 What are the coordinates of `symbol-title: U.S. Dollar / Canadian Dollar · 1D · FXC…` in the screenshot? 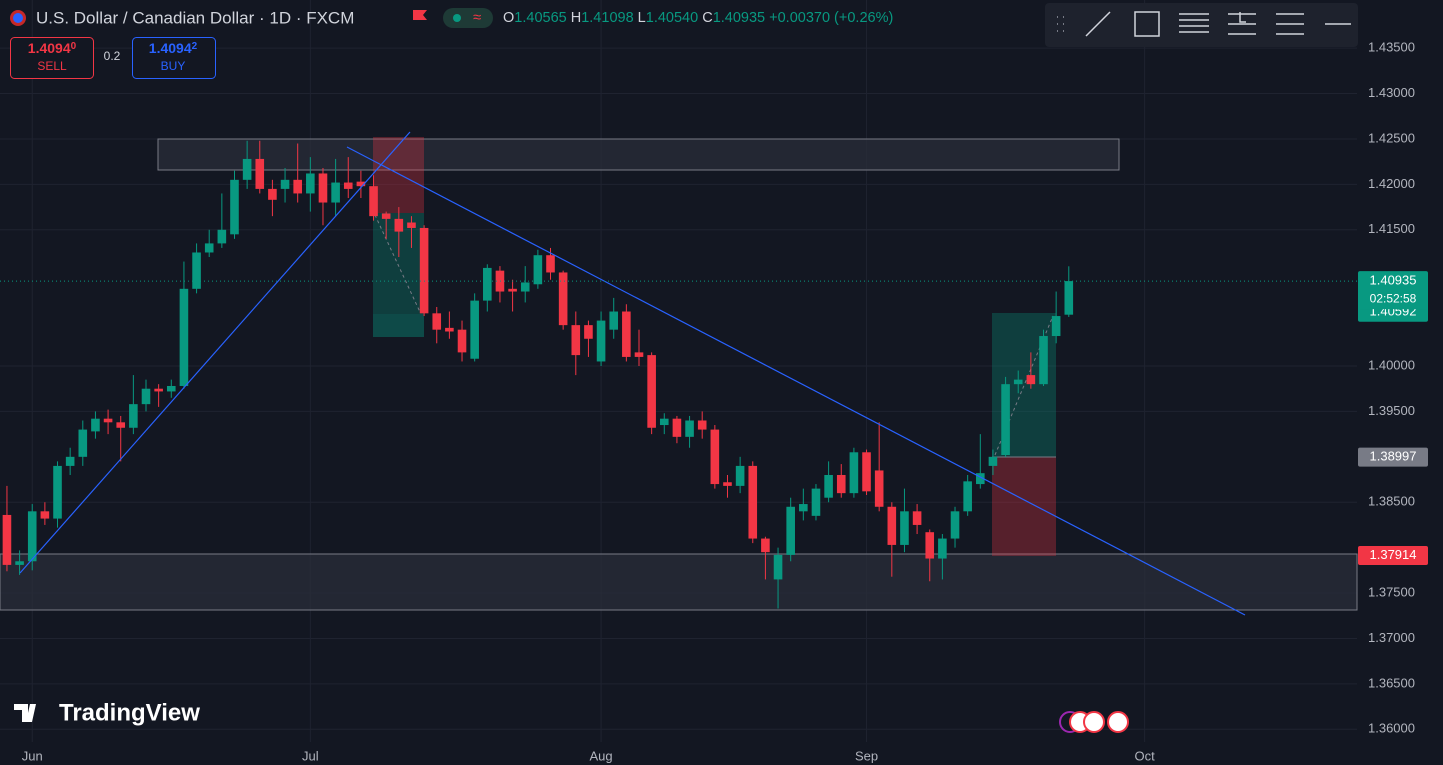 It's located at (195, 17).